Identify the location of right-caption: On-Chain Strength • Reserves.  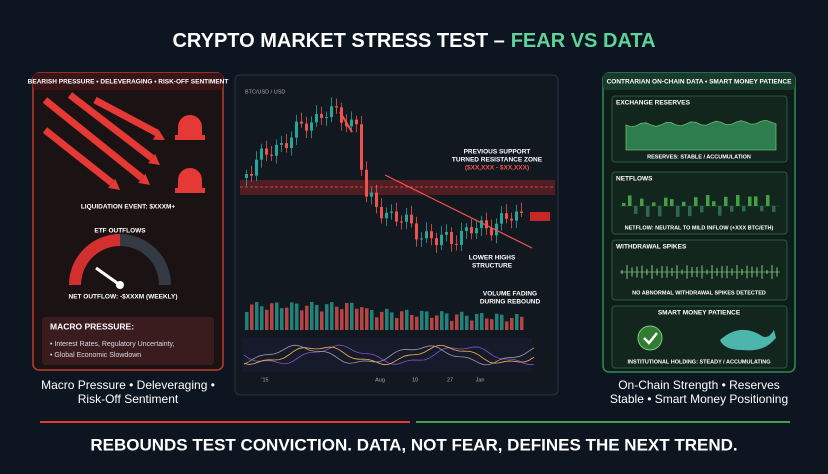
(699, 385).